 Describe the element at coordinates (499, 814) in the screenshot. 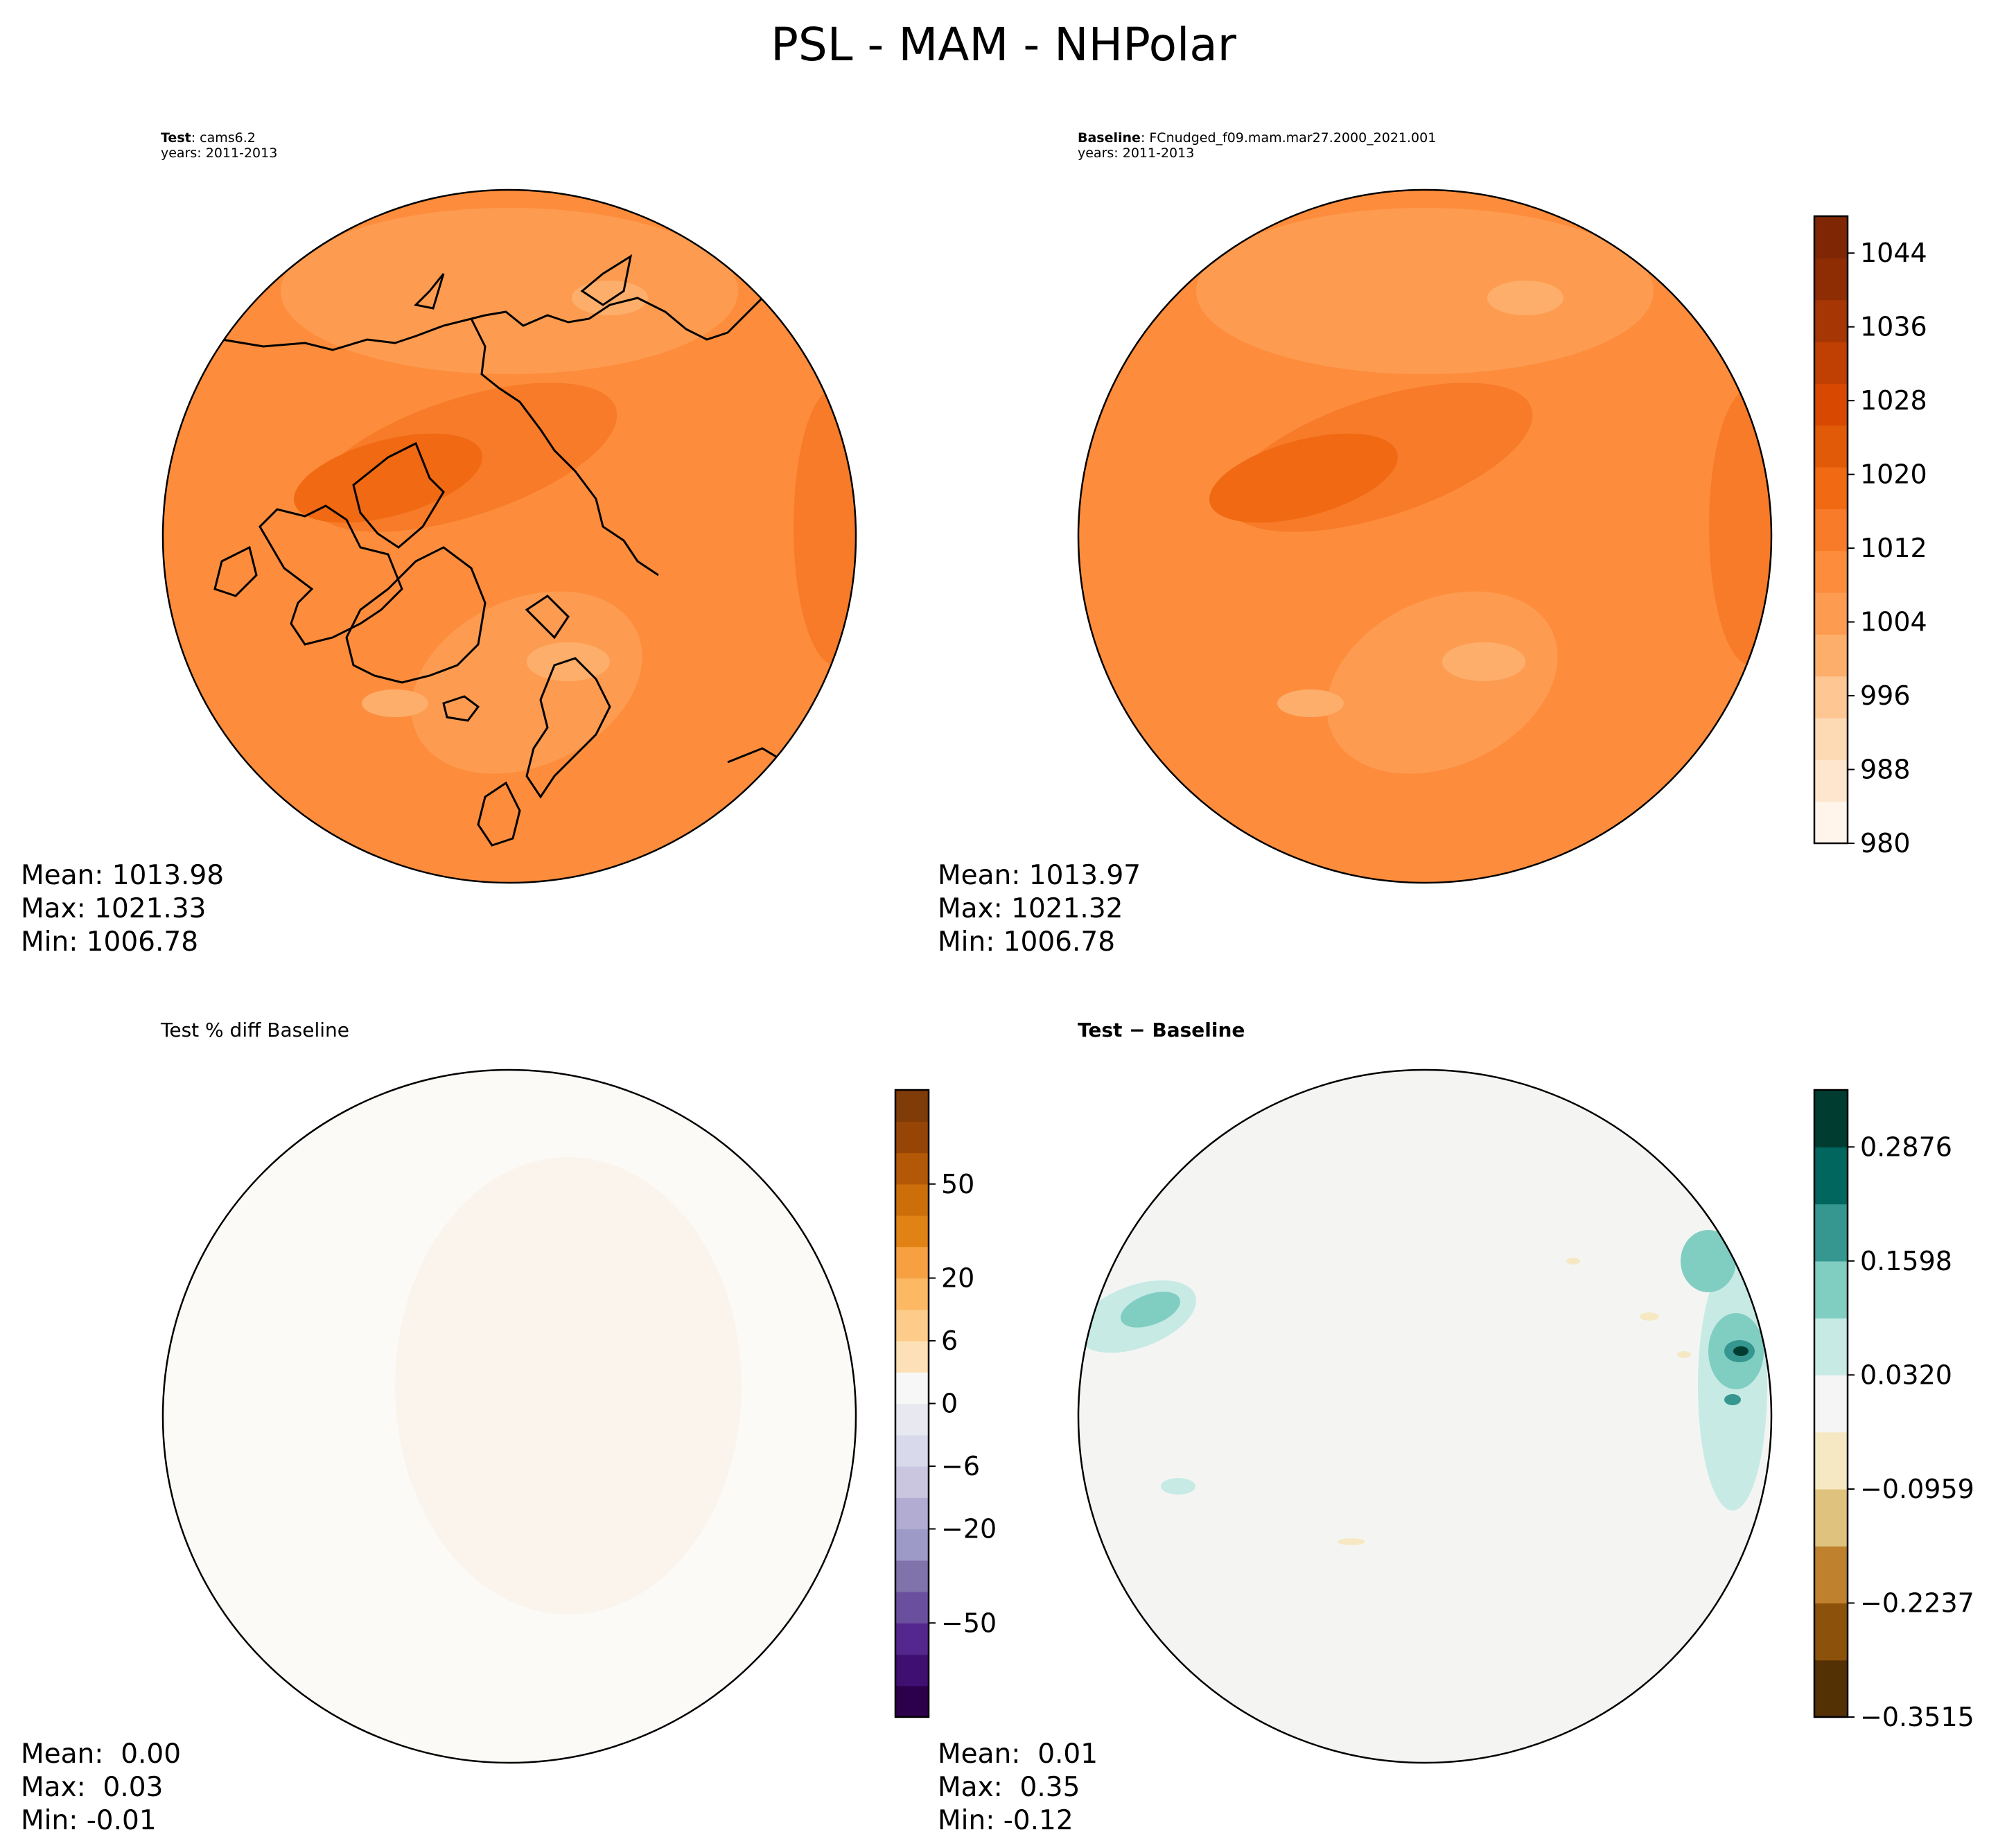

I see `test-britain` at that location.